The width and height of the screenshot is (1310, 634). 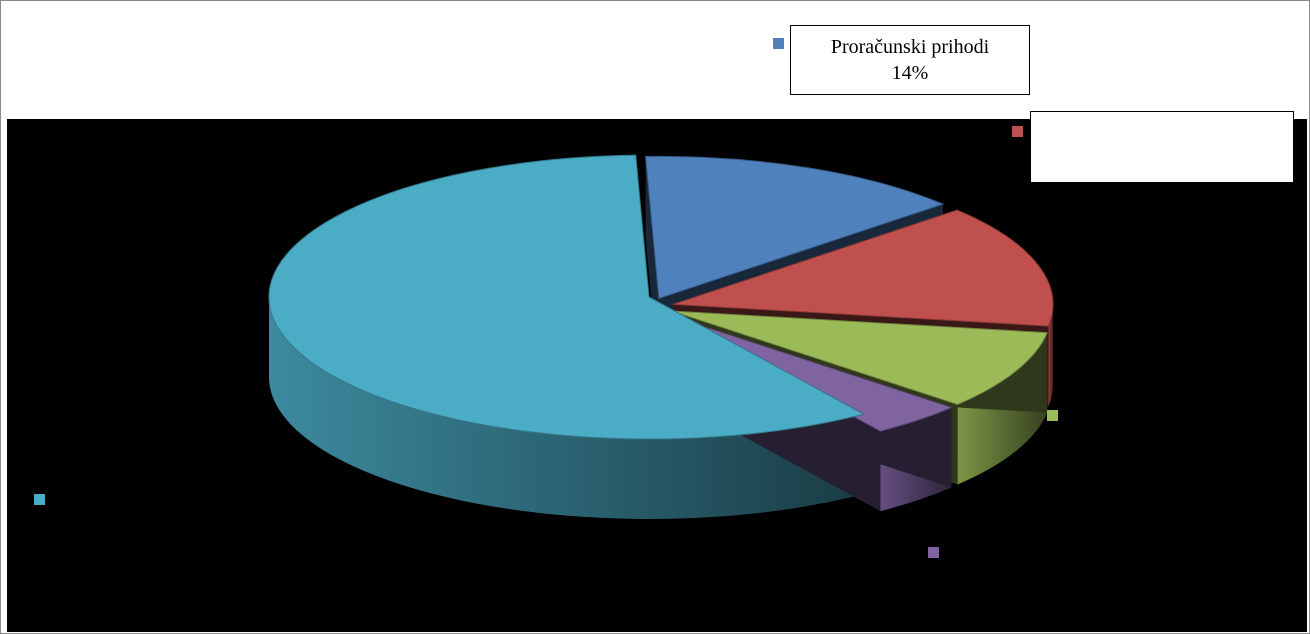 What do you see at coordinates (910, 60) in the screenshot?
I see `label-box-slice-0: Proračunski prihodi 14%` at bounding box center [910, 60].